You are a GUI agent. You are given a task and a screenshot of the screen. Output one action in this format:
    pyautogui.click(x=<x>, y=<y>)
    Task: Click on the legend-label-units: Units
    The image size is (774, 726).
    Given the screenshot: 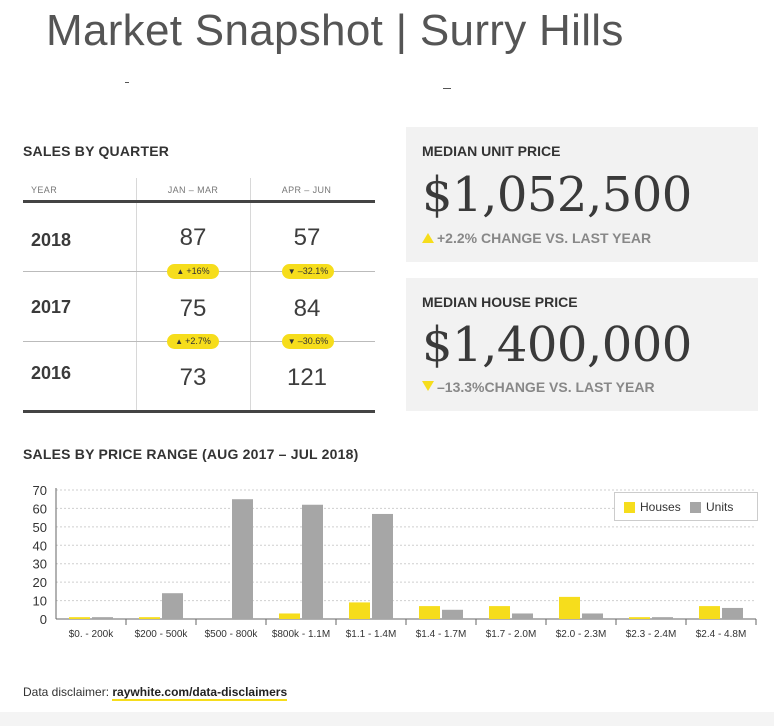 What is the action you would take?
    pyautogui.click(x=720, y=507)
    